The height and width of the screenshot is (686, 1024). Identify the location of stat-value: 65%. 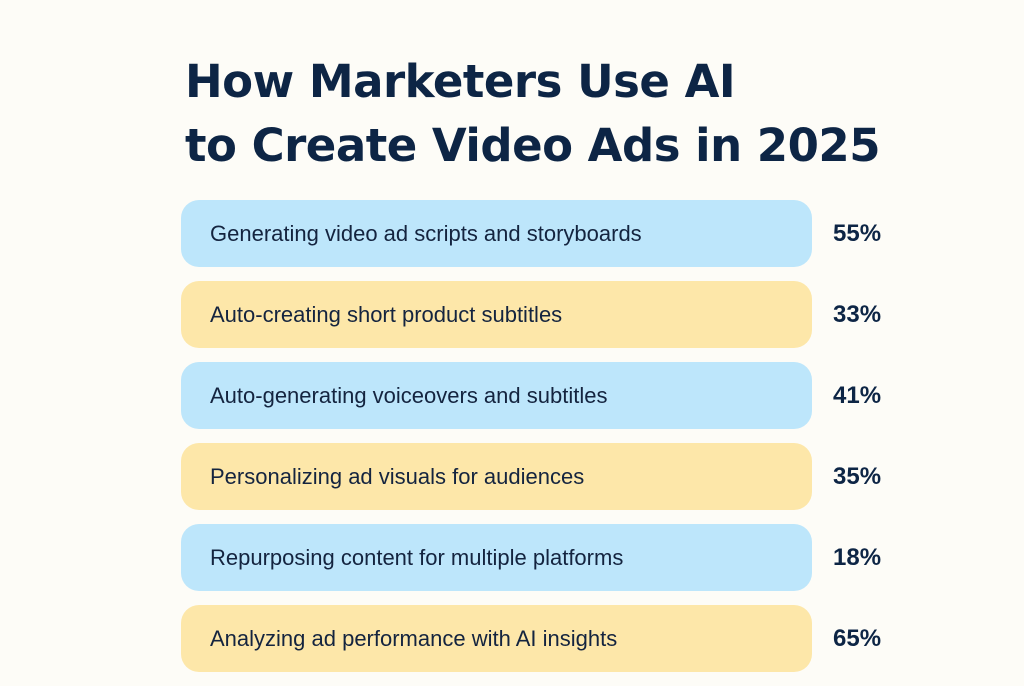
(857, 638).